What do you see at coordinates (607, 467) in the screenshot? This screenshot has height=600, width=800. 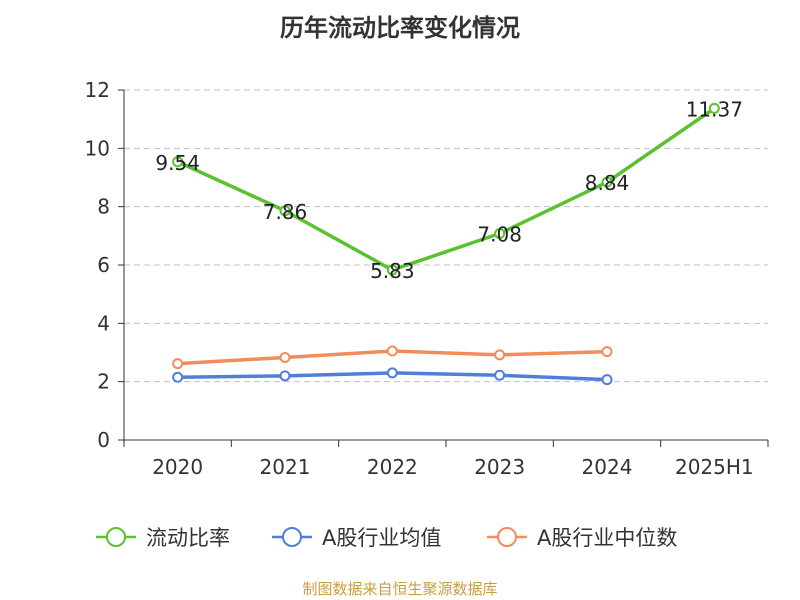 I see `x-tick-label-2024: 2024` at bounding box center [607, 467].